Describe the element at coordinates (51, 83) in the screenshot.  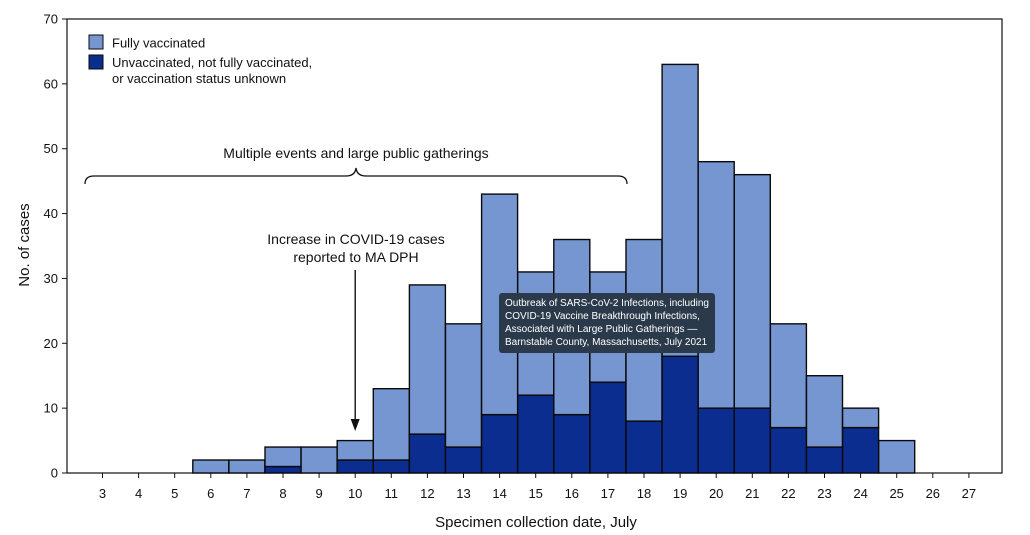
I see `y-tick-label: 60` at that location.